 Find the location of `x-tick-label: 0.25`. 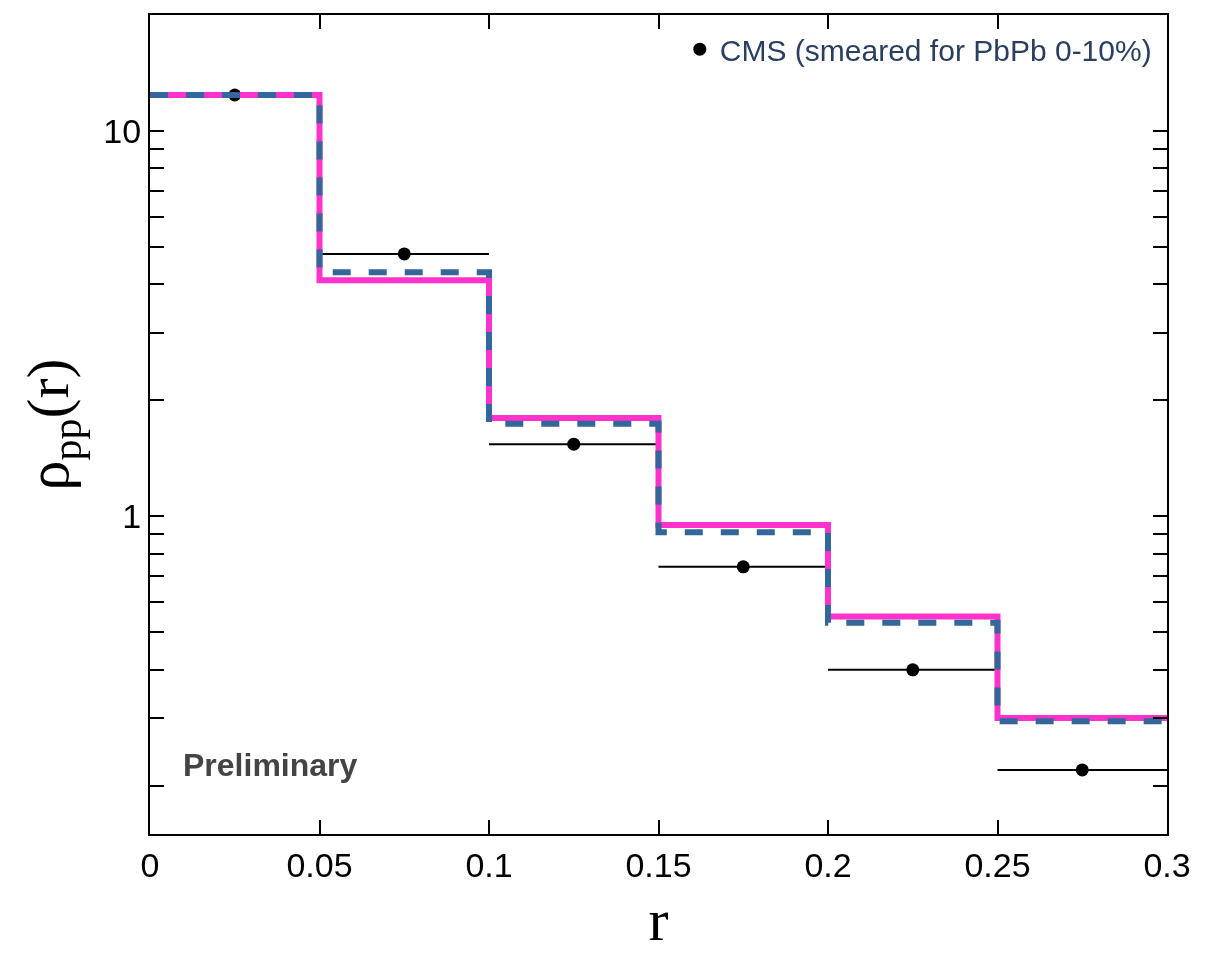

x-tick-label: 0.25 is located at coordinates (997, 864).